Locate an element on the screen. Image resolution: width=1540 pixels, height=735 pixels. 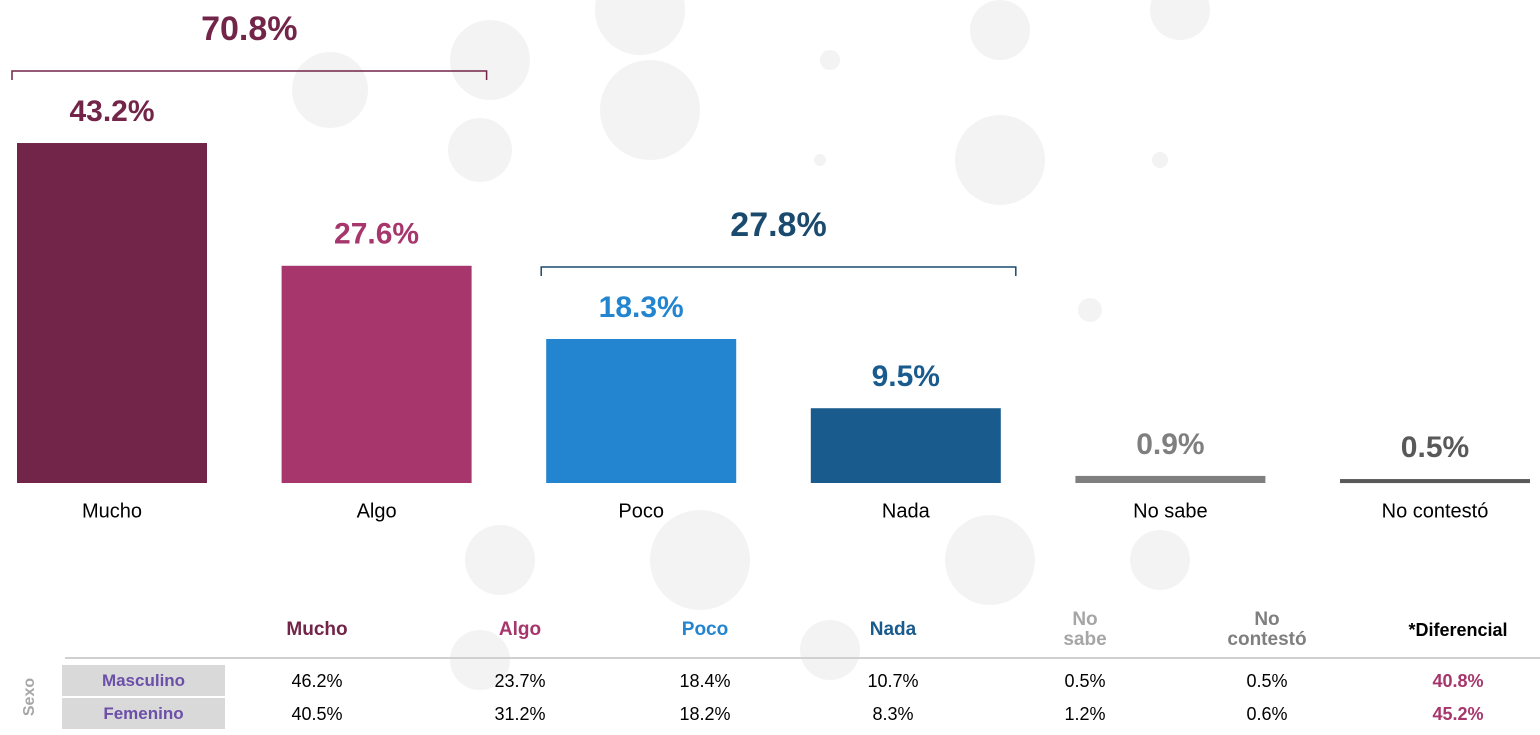
column-header: Algo is located at coordinates (520, 629).